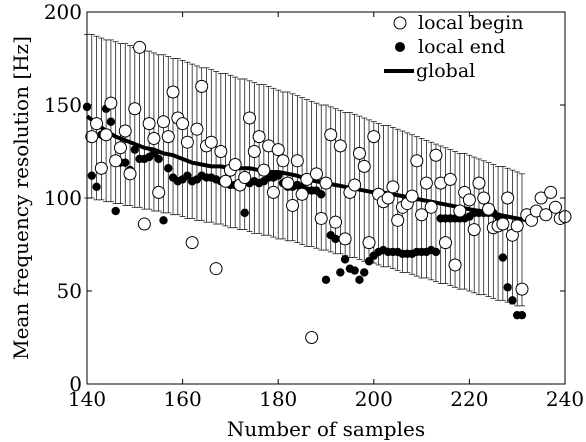  What do you see at coordinates (400, 47) in the screenshot?
I see `legend-marker-local-end` at bounding box center [400, 47].